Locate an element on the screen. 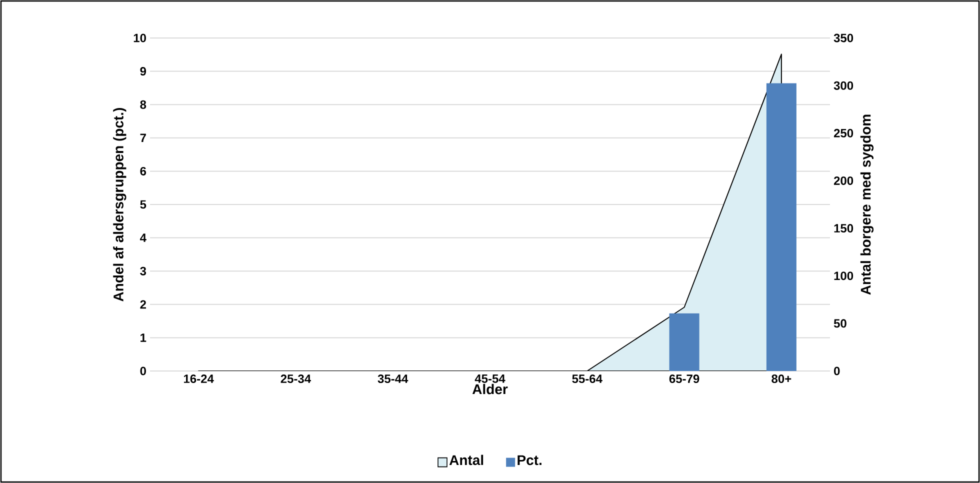 The height and width of the screenshot is (483, 980). y-tick-label: 1 is located at coordinates (143, 338).